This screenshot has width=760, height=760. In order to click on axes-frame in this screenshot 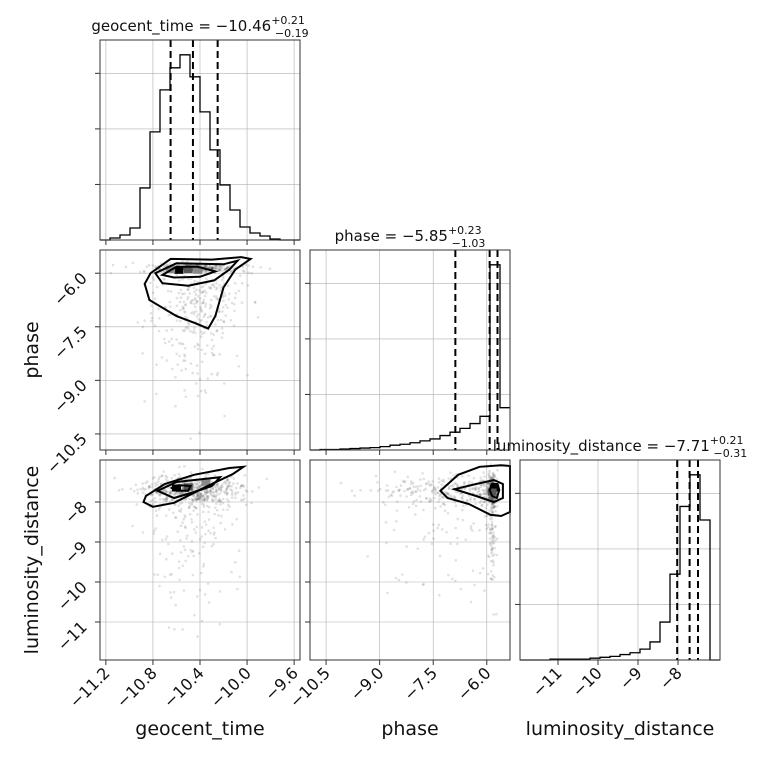, I will do `click(410, 350)`.